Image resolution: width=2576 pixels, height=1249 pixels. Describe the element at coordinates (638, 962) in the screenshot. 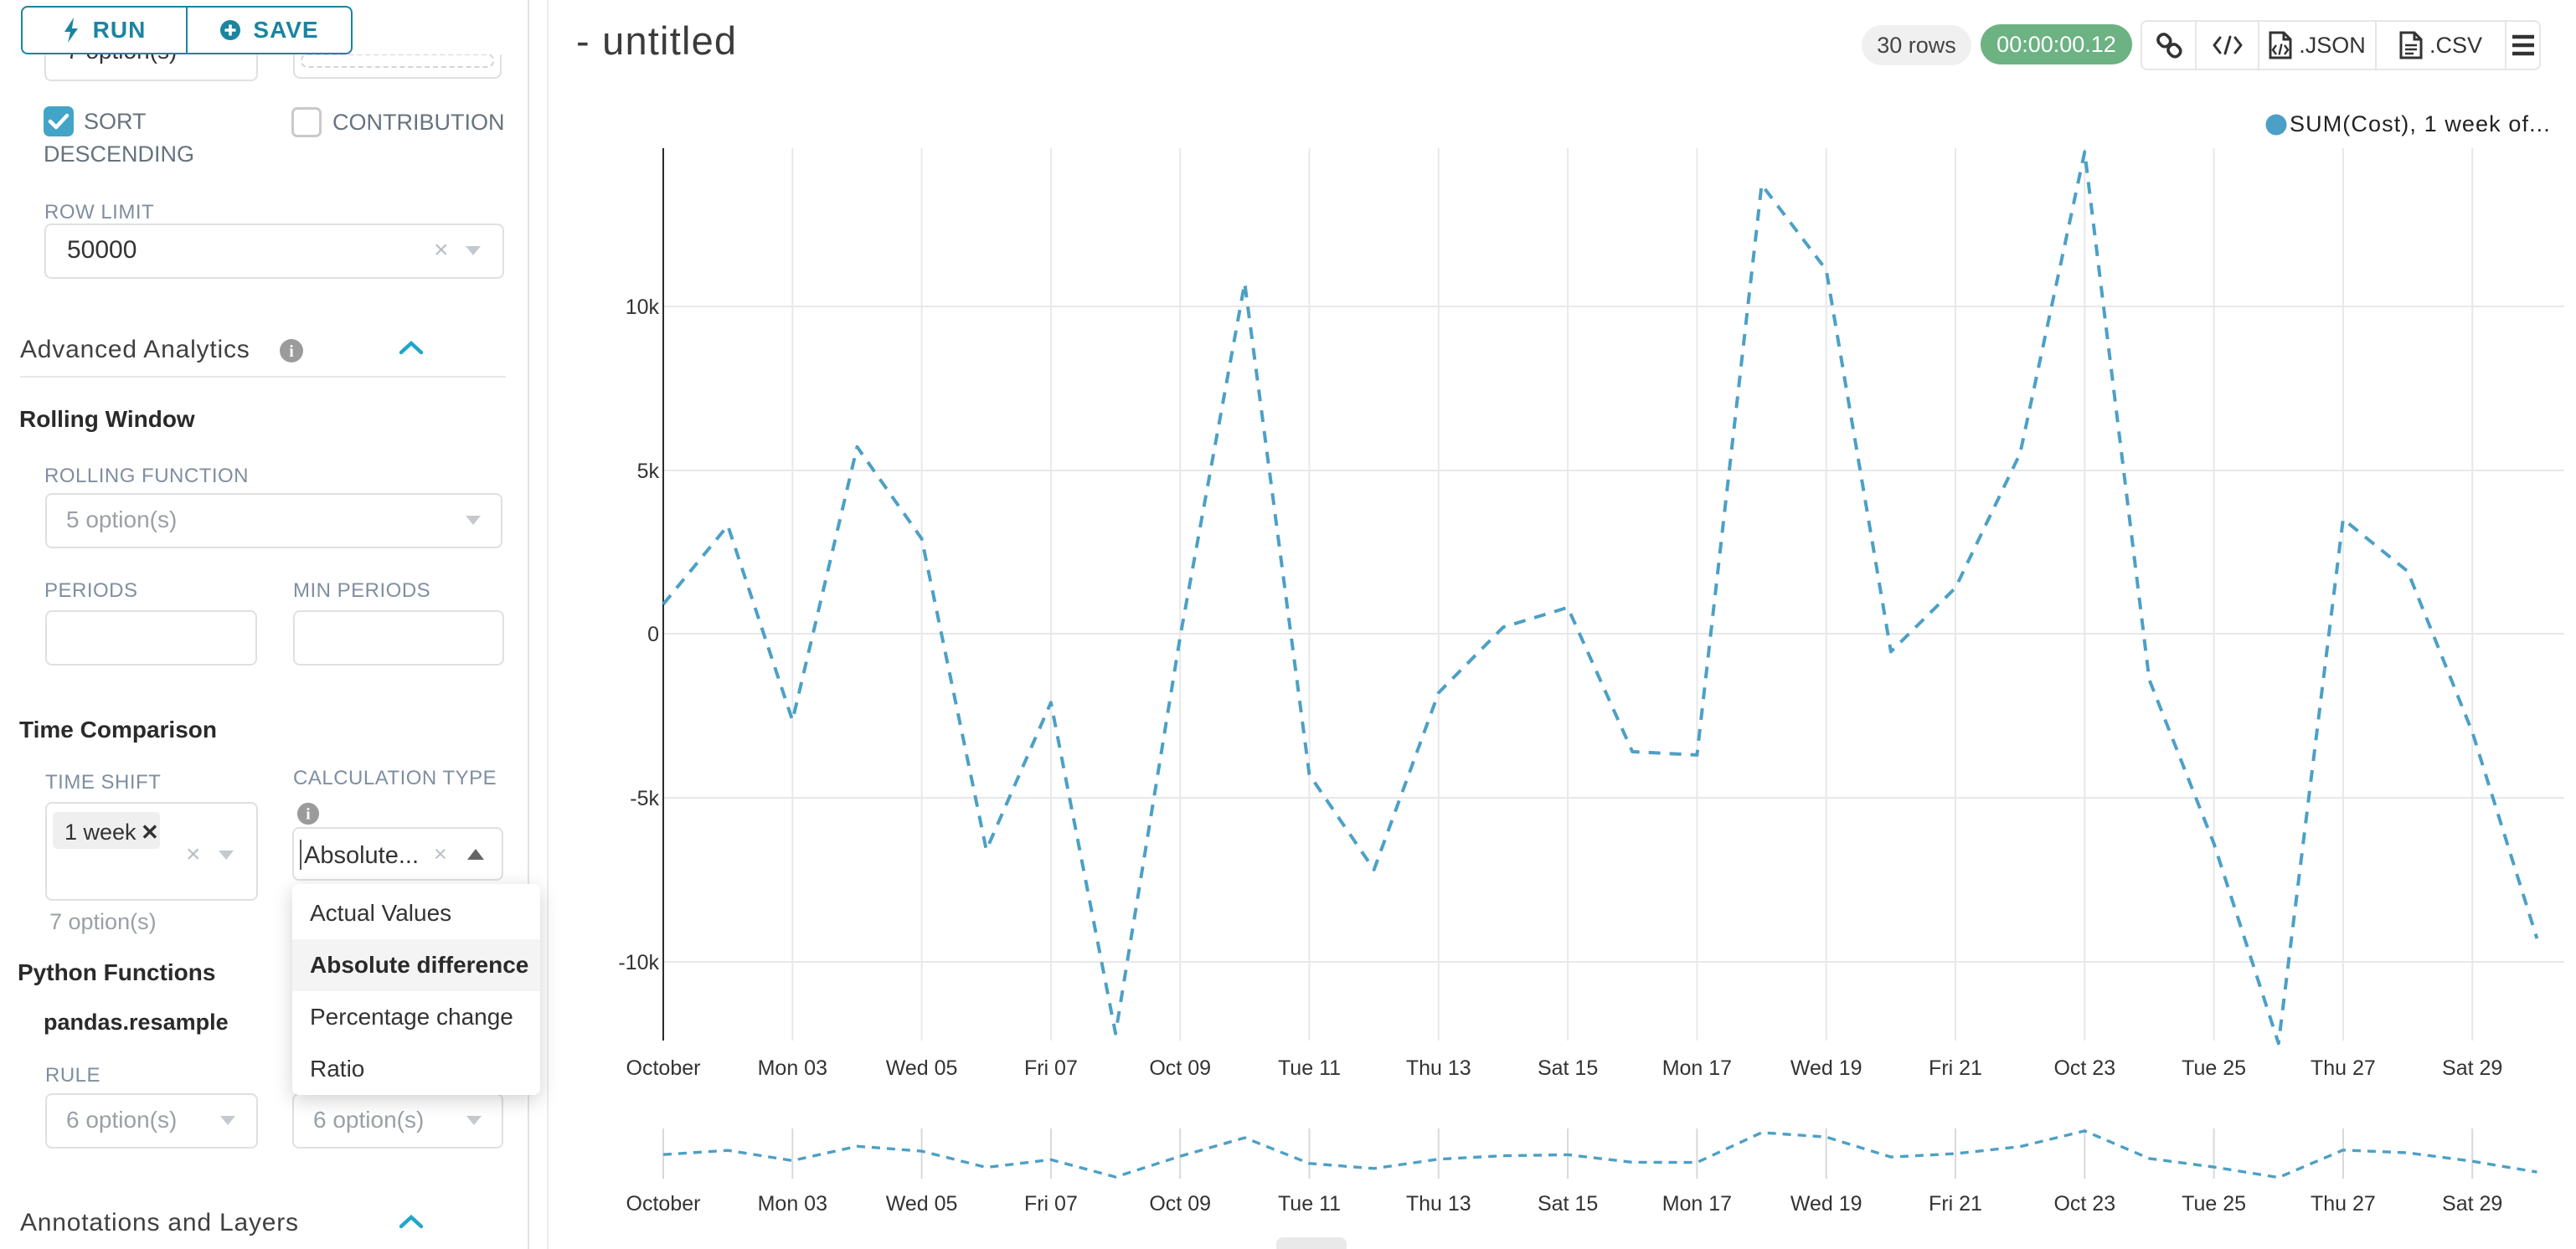

I see `svg-text: -10k` at that location.